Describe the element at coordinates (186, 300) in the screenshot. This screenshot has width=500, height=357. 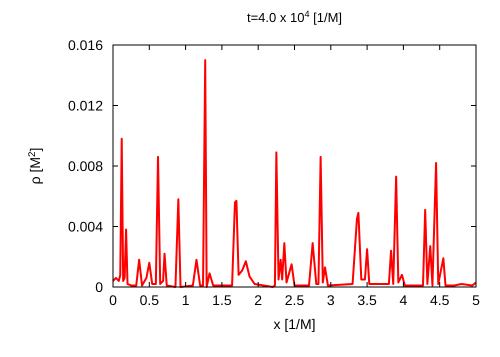
I see `x-tick-label: 1` at that location.